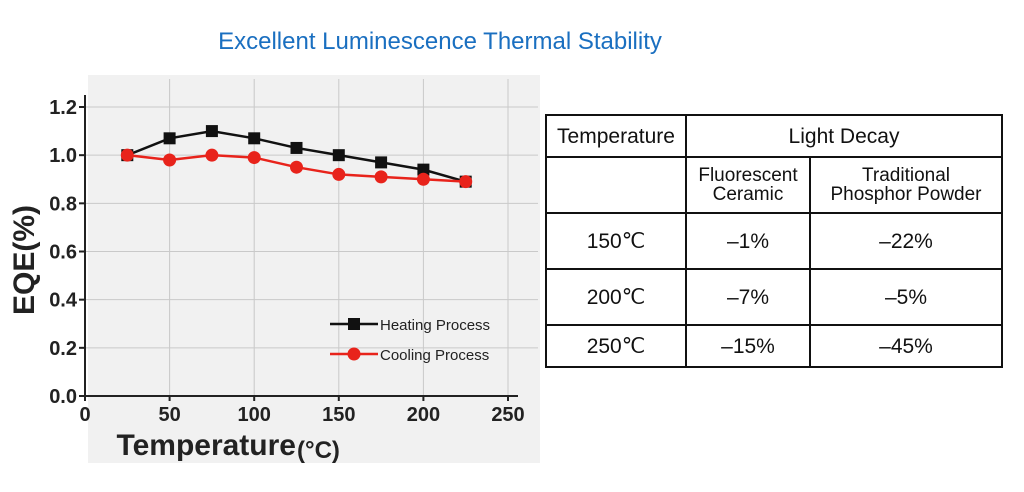 Image resolution: width=1024 pixels, height=492 pixels. What do you see at coordinates (24, 260) in the screenshot?
I see `y-axis-title: EQE(%)` at bounding box center [24, 260].